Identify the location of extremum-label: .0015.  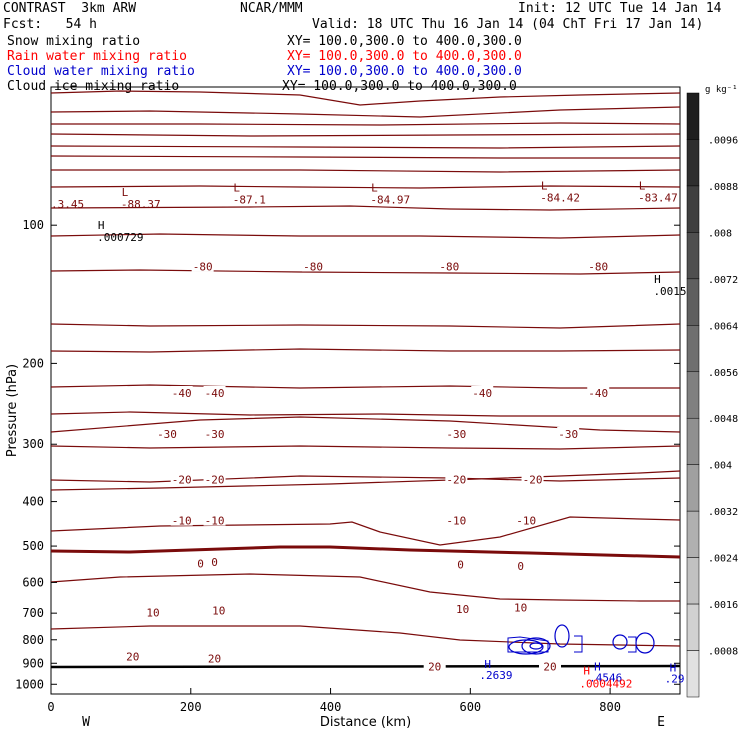
(669, 291).